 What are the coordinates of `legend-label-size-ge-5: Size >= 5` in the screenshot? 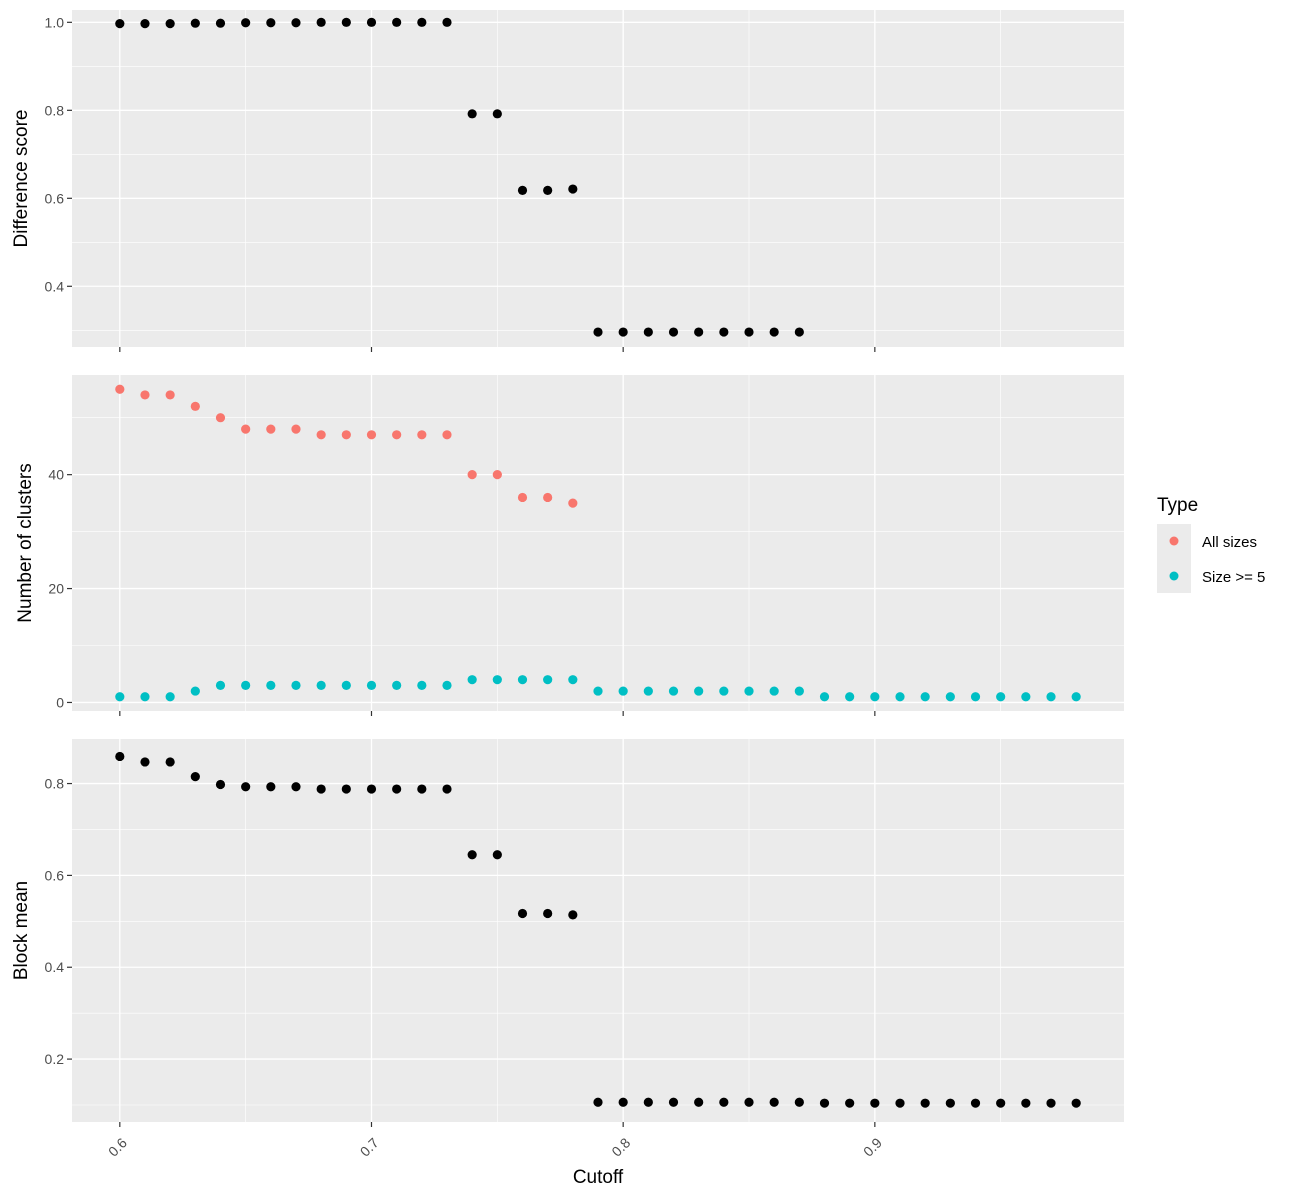 It's located at (1233, 577).